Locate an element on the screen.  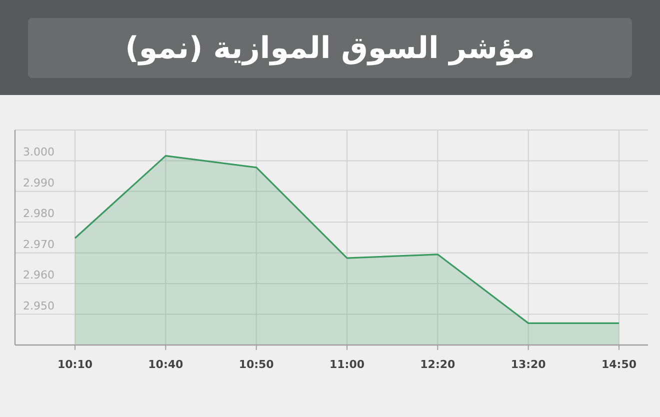
y-tick-label: 3.000 is located at coordinates (38, 152).